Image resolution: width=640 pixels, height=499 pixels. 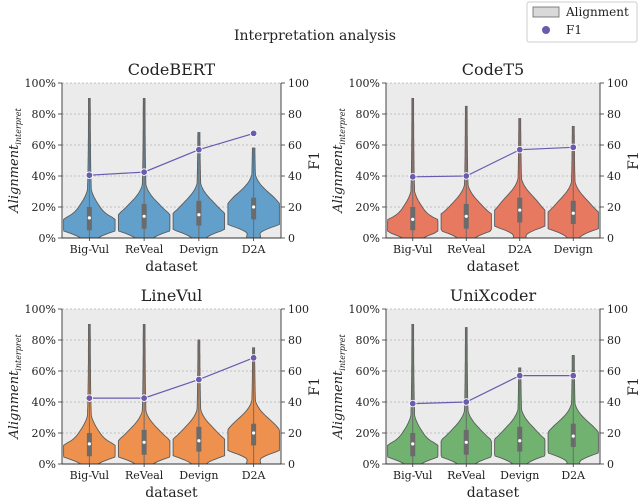 I want to click on legend: Alignment F1, so click(x=582, y=22).